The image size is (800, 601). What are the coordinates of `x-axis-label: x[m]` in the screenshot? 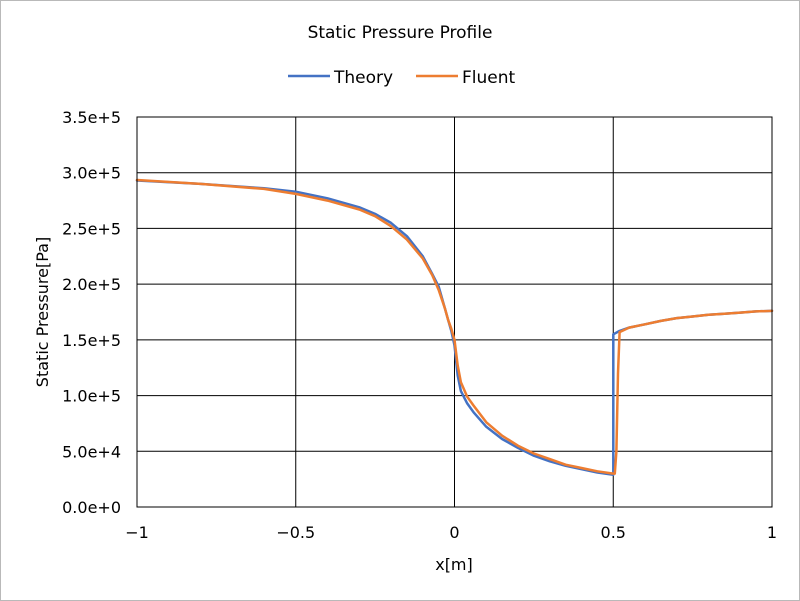 It's located at (454, 564).